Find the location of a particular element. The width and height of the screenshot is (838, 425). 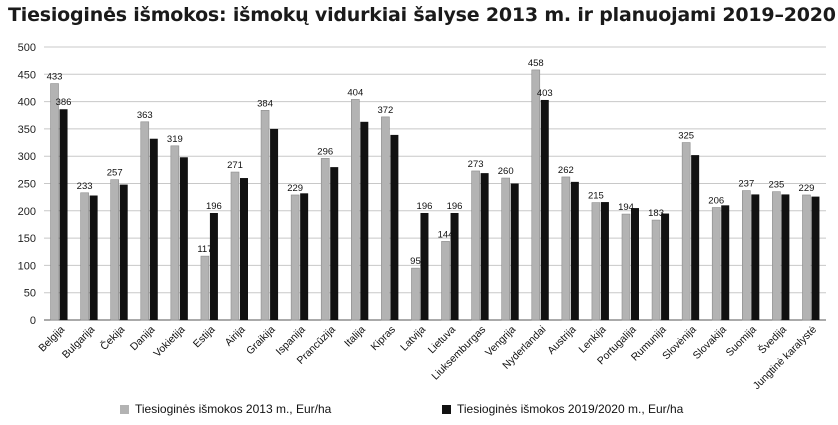

x-tick-label: Austrija is located at coordinates (561, 340).